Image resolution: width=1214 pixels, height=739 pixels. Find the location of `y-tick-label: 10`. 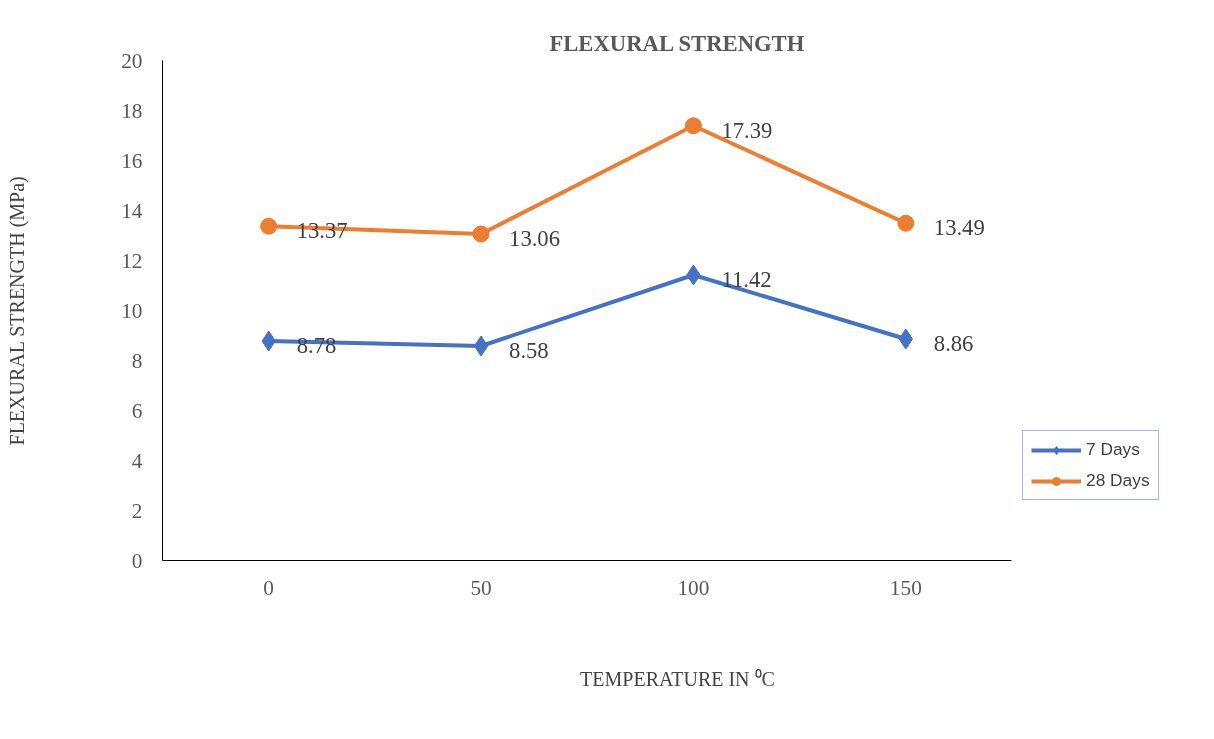

y-tick-label: 10 is located at coordinates (132, 310).